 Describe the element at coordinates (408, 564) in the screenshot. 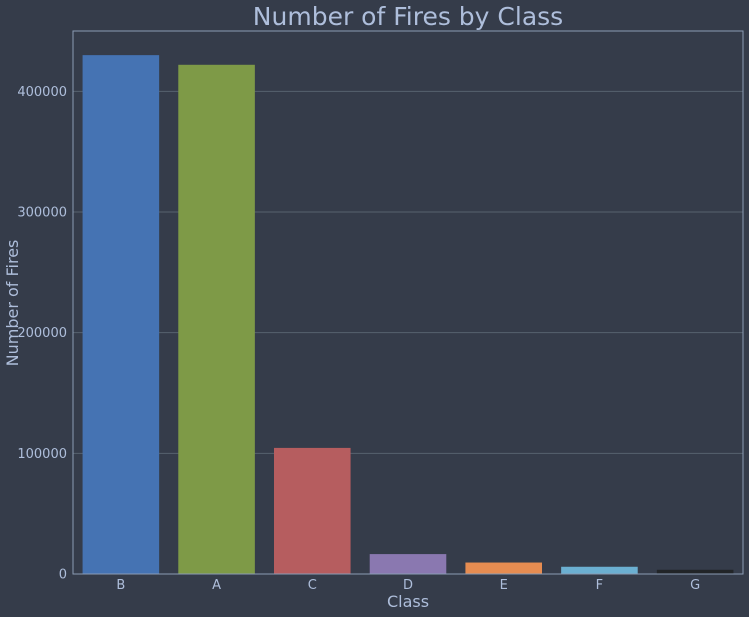

I see `bar-d` at that location.